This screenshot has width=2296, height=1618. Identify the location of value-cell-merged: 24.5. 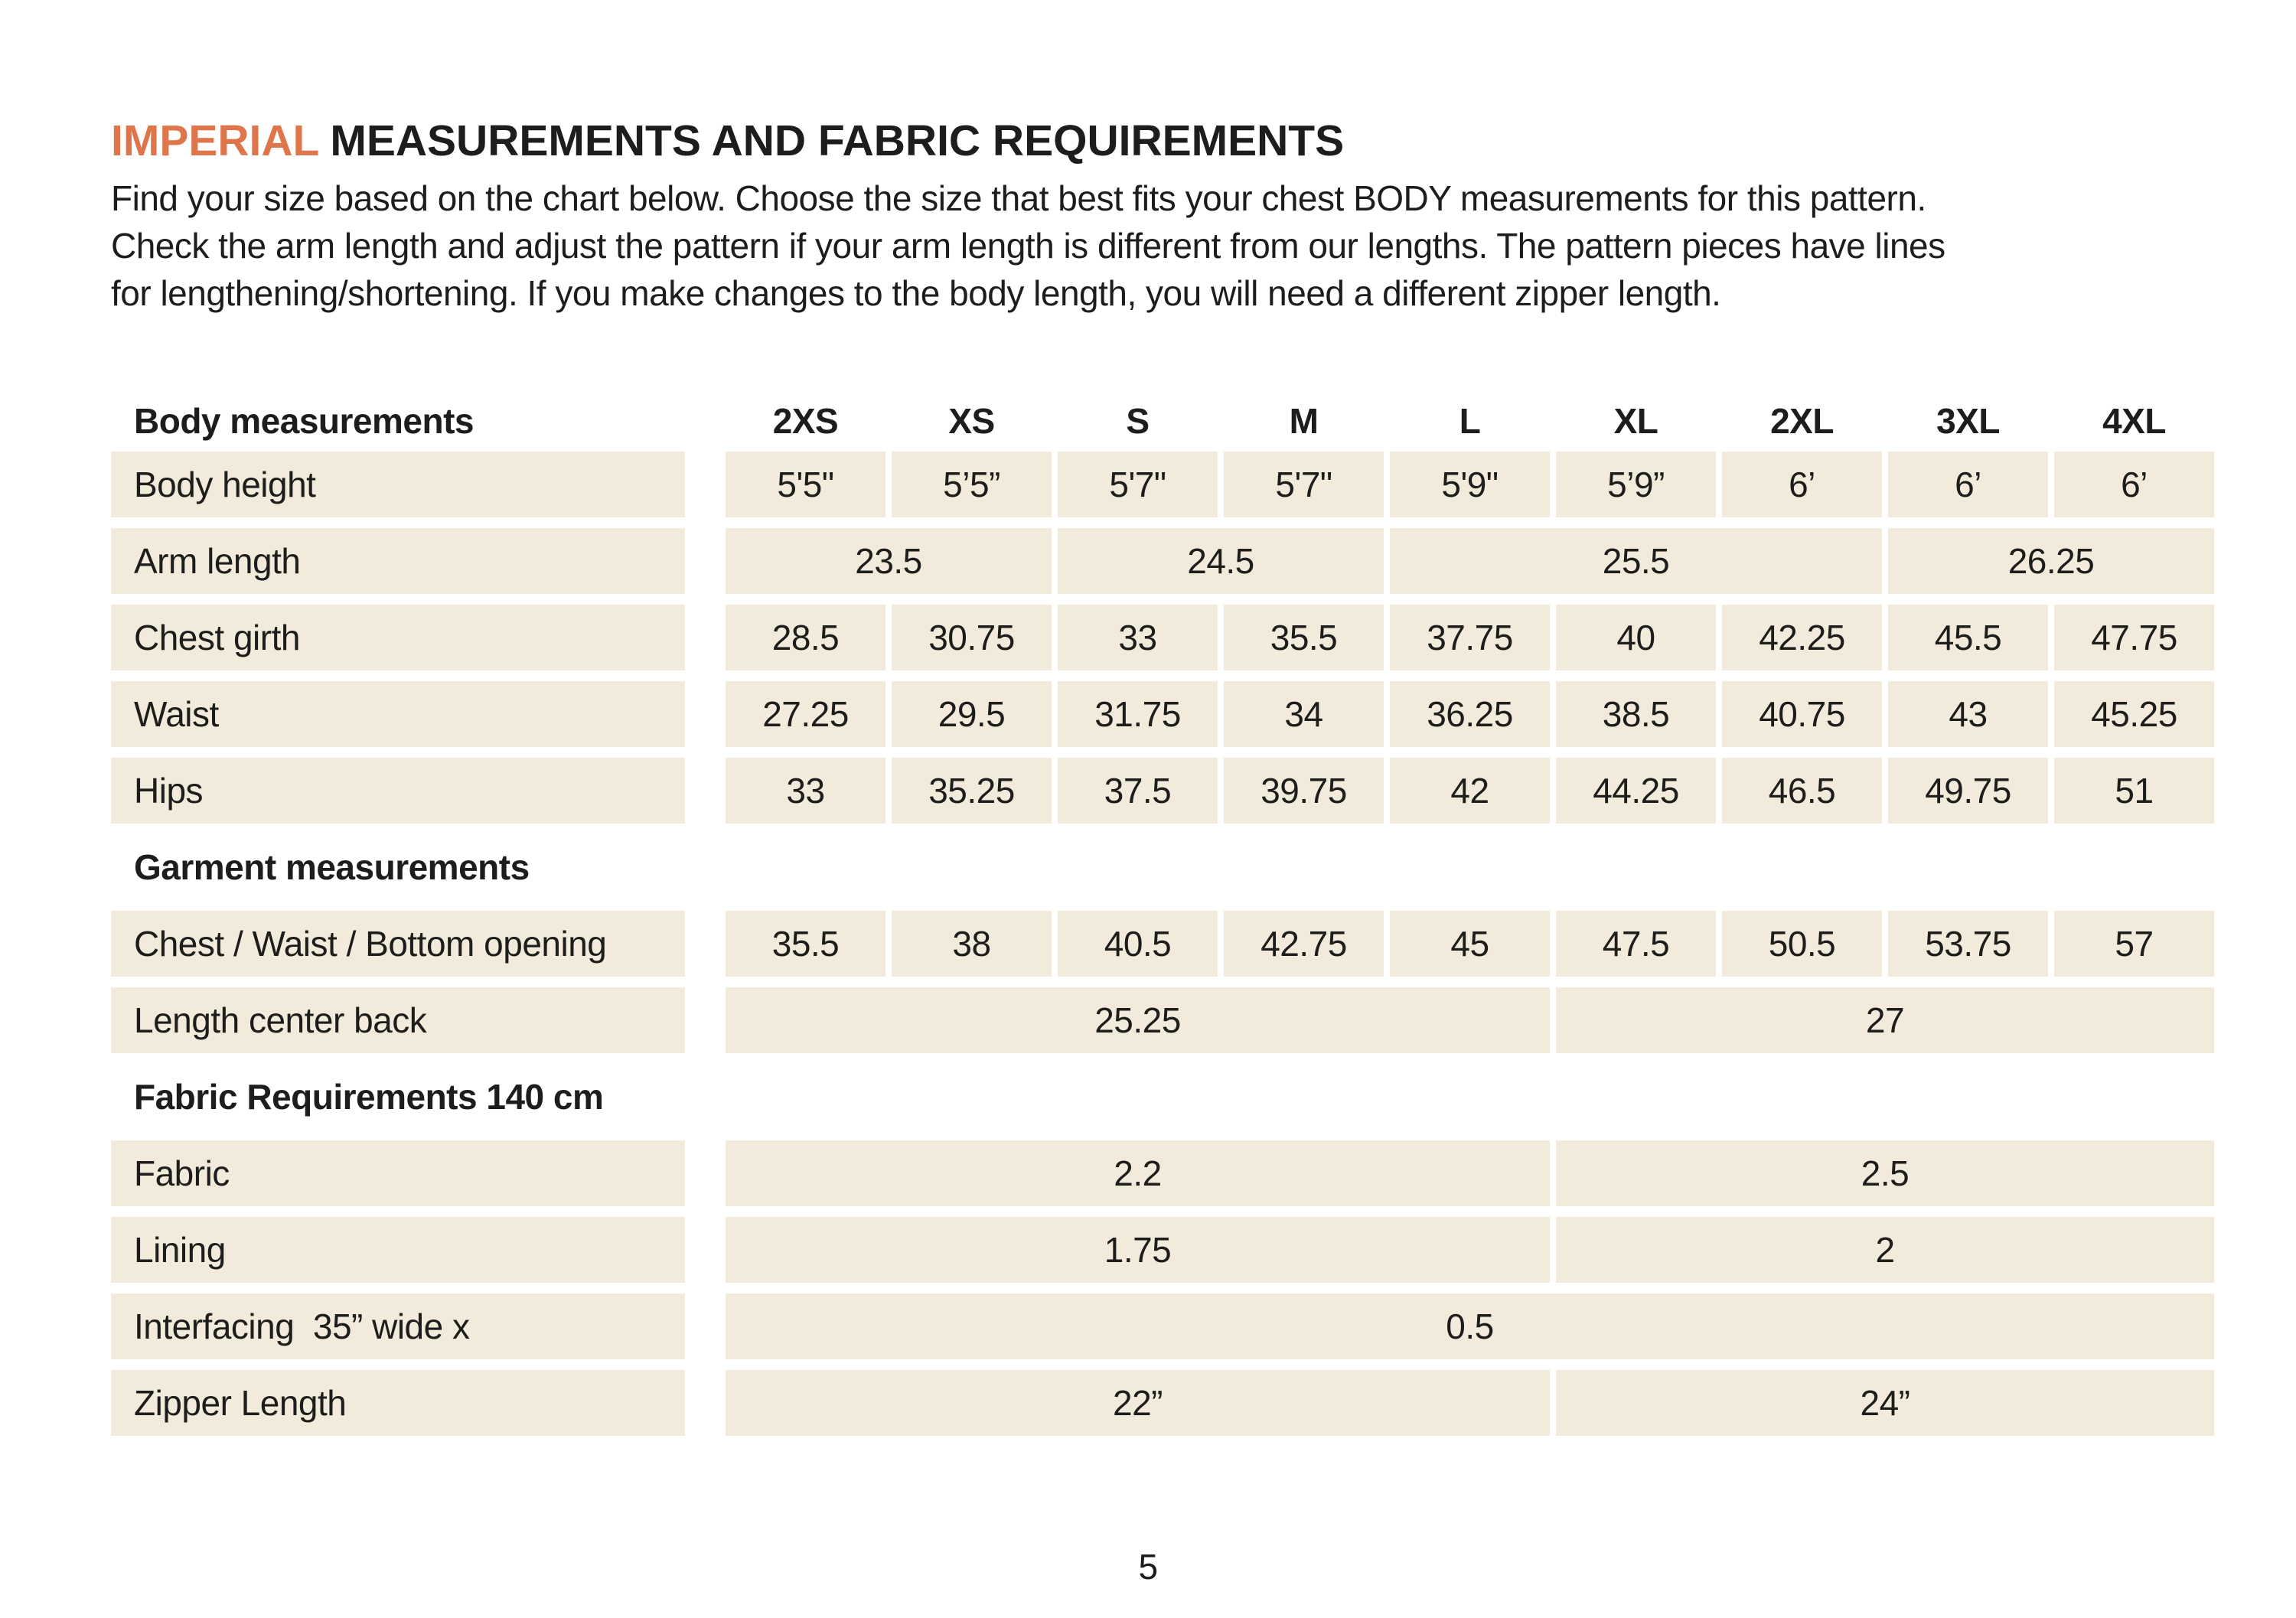
(1221, 561).